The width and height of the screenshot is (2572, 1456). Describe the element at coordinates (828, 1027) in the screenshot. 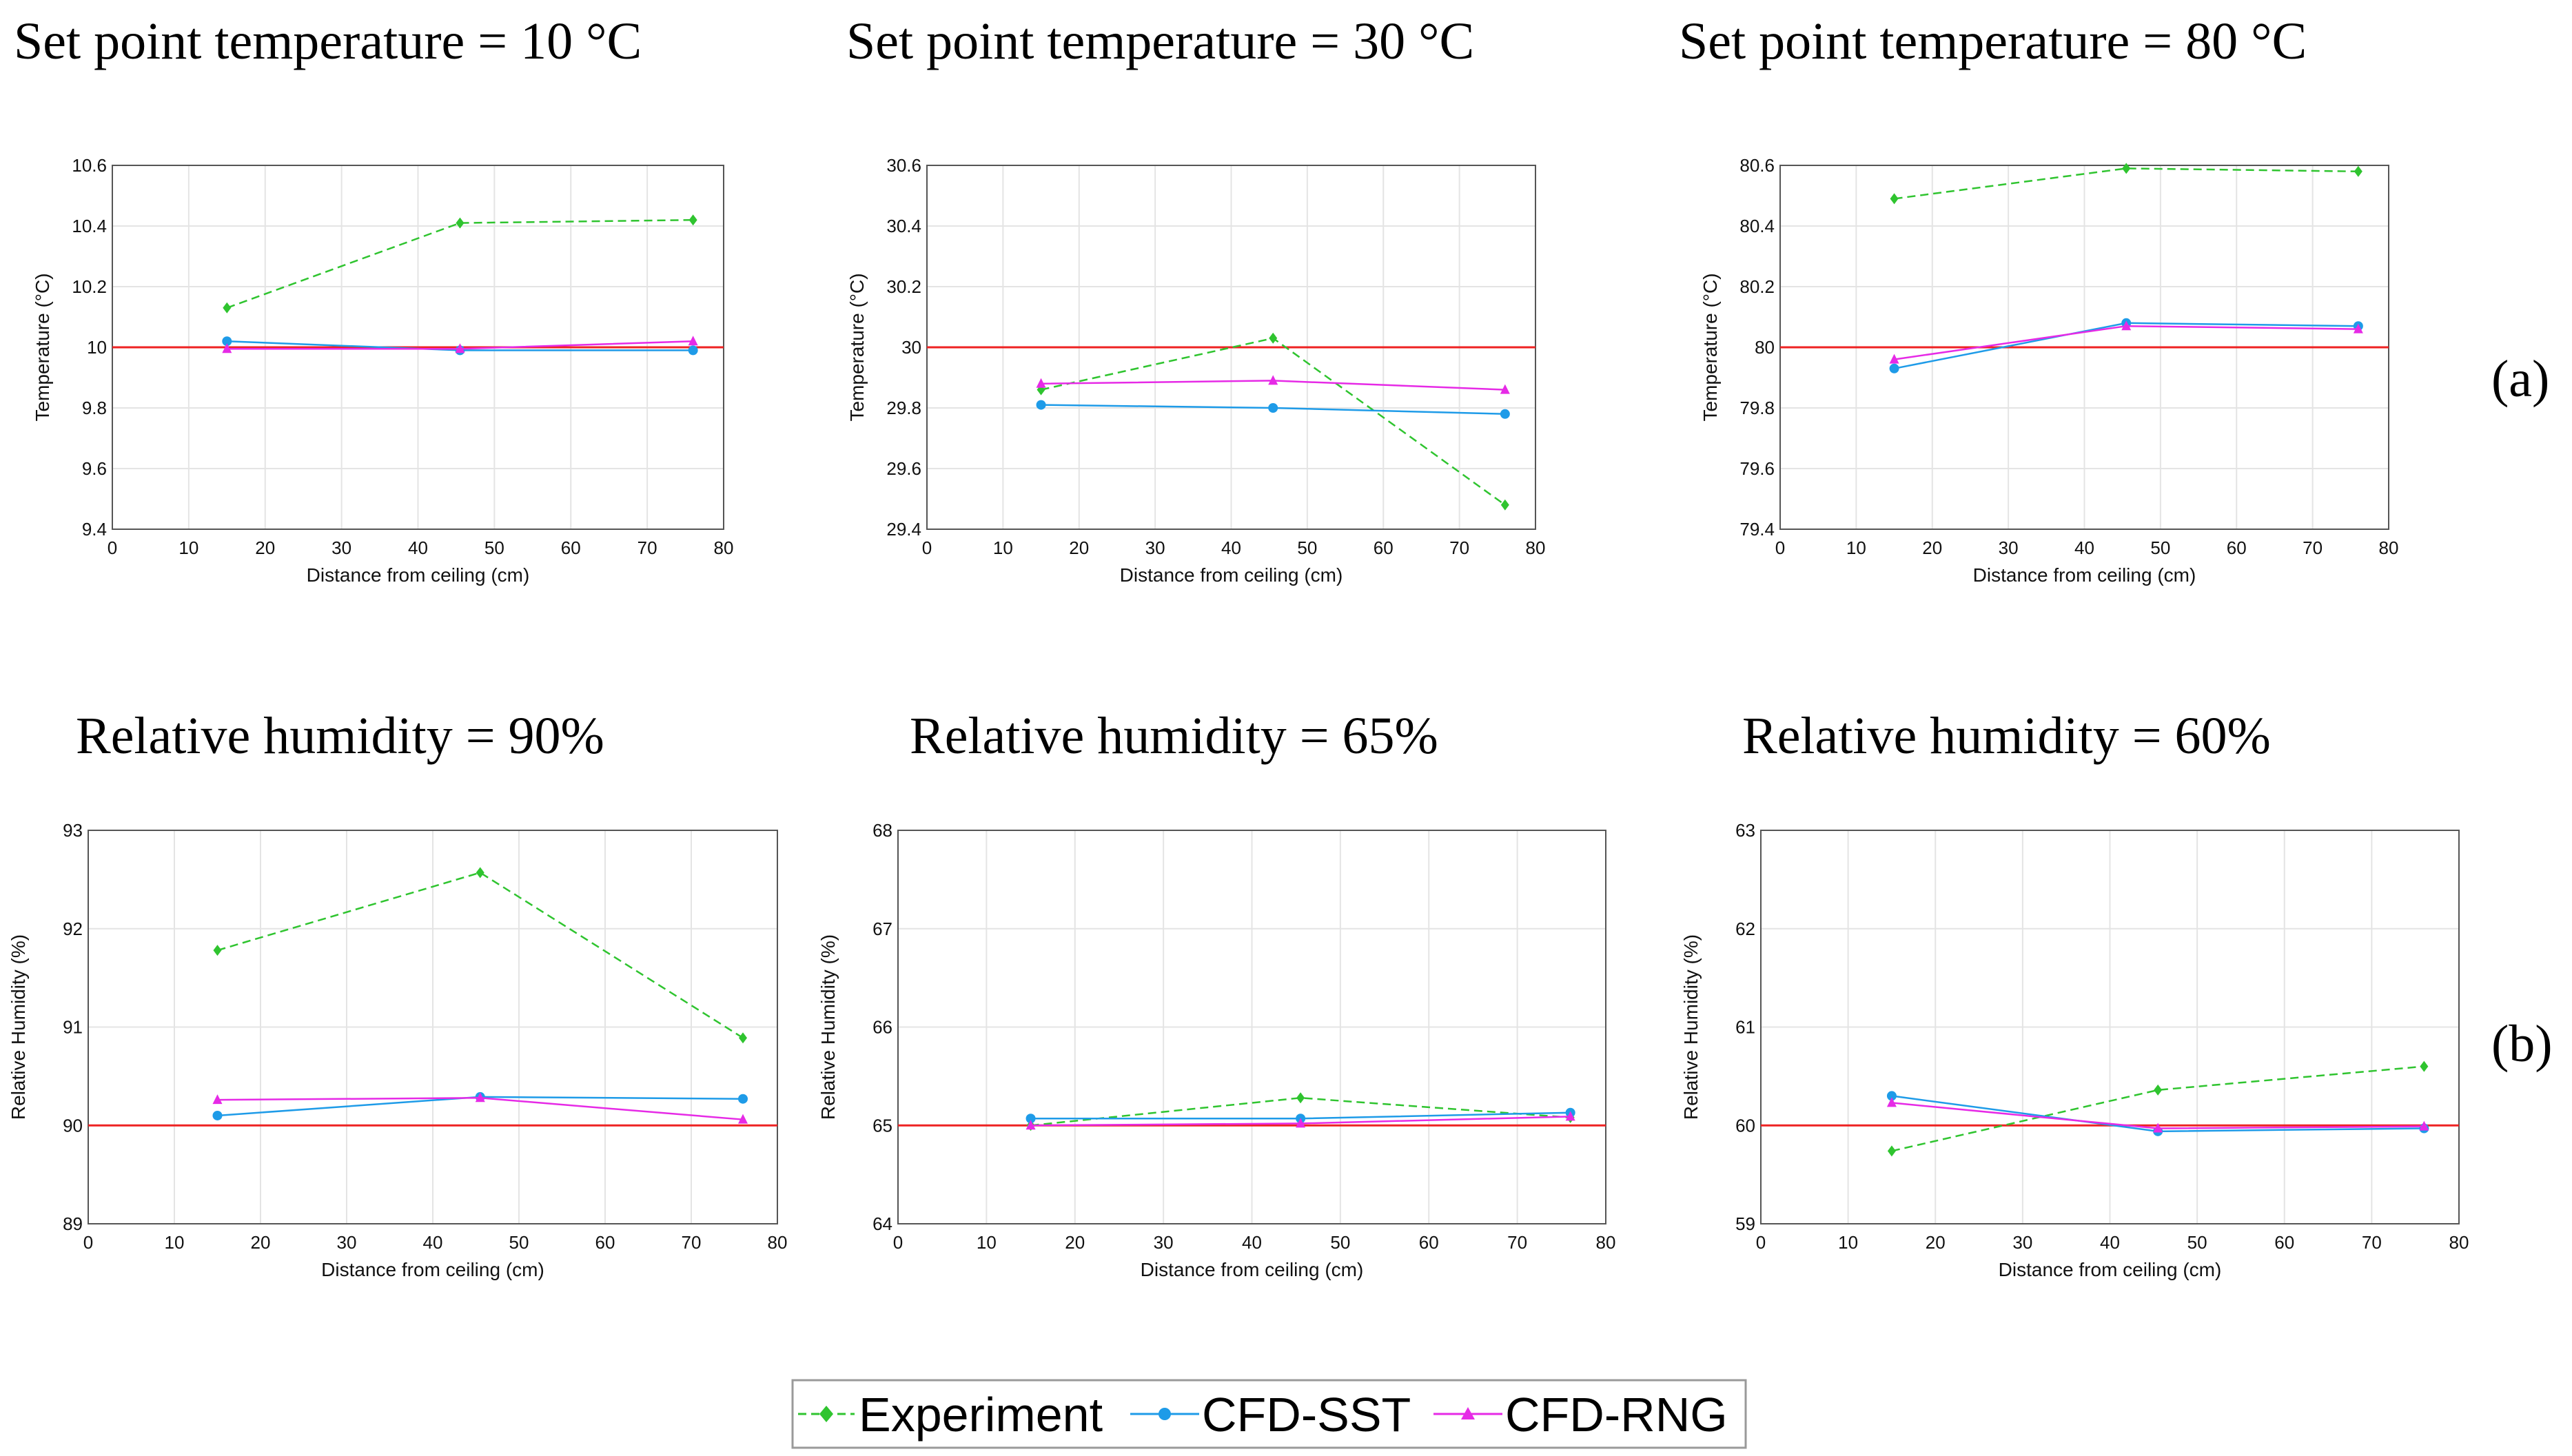

I see `y-axis-label: Relative Humidity (%)` at that location.